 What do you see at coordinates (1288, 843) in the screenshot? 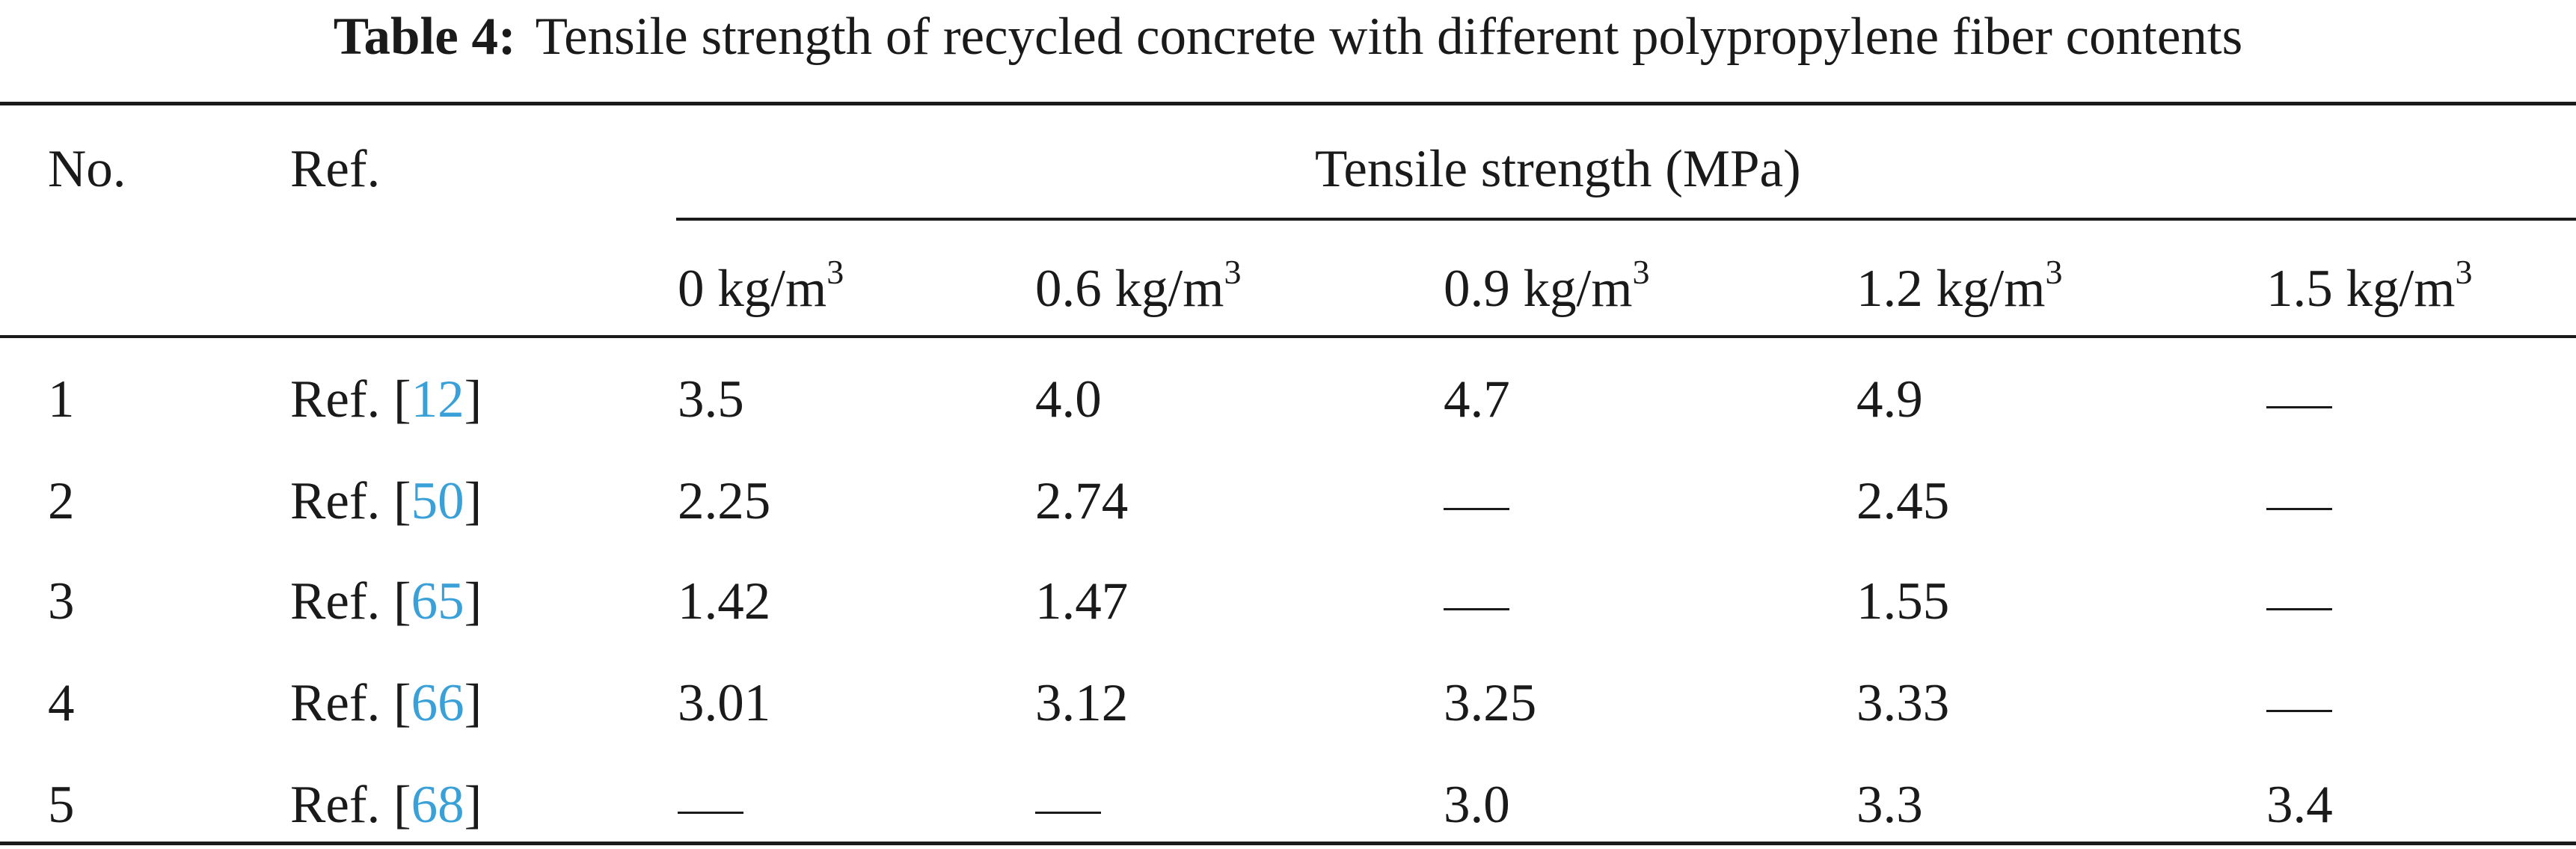
I see `table-bottom-rule` at bounding box center [1288, 843].